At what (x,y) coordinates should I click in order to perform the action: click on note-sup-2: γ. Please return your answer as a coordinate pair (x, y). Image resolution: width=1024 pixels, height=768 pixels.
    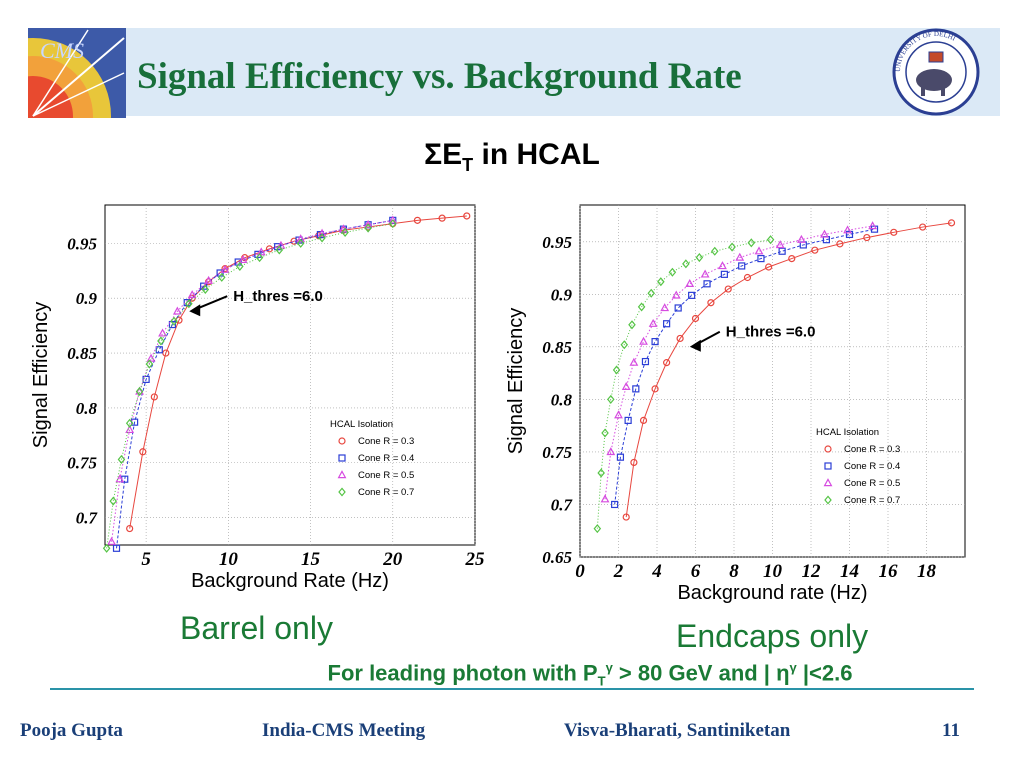
    Looking at the image, I should click on (793, 667).